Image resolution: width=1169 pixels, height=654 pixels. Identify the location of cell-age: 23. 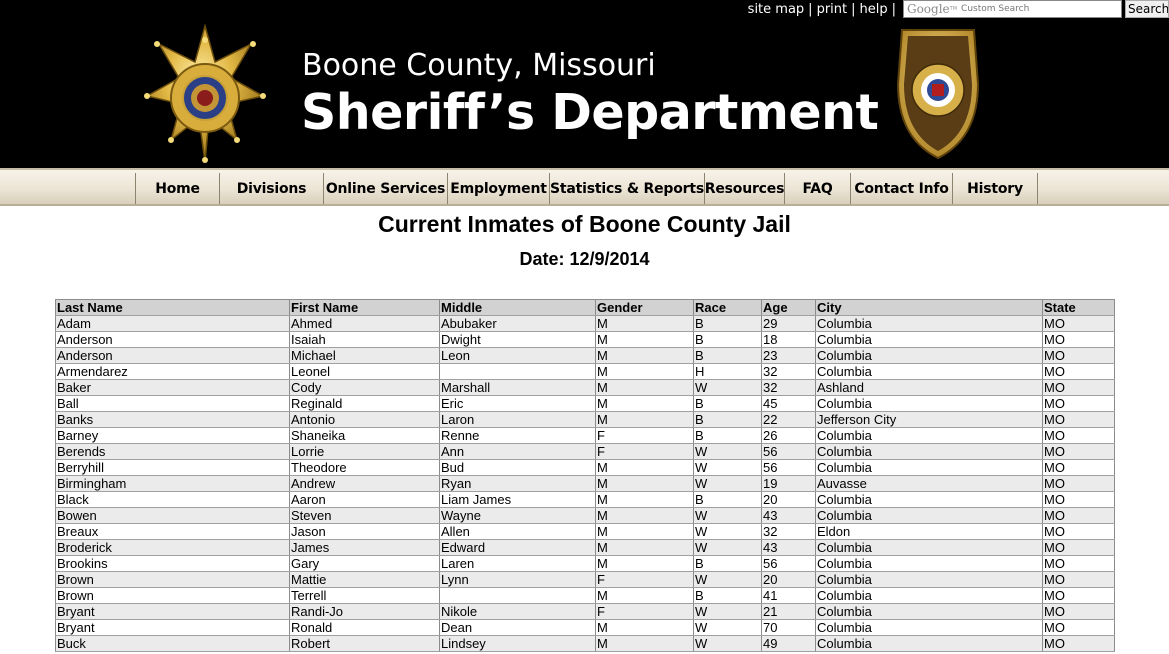
(788, 355).